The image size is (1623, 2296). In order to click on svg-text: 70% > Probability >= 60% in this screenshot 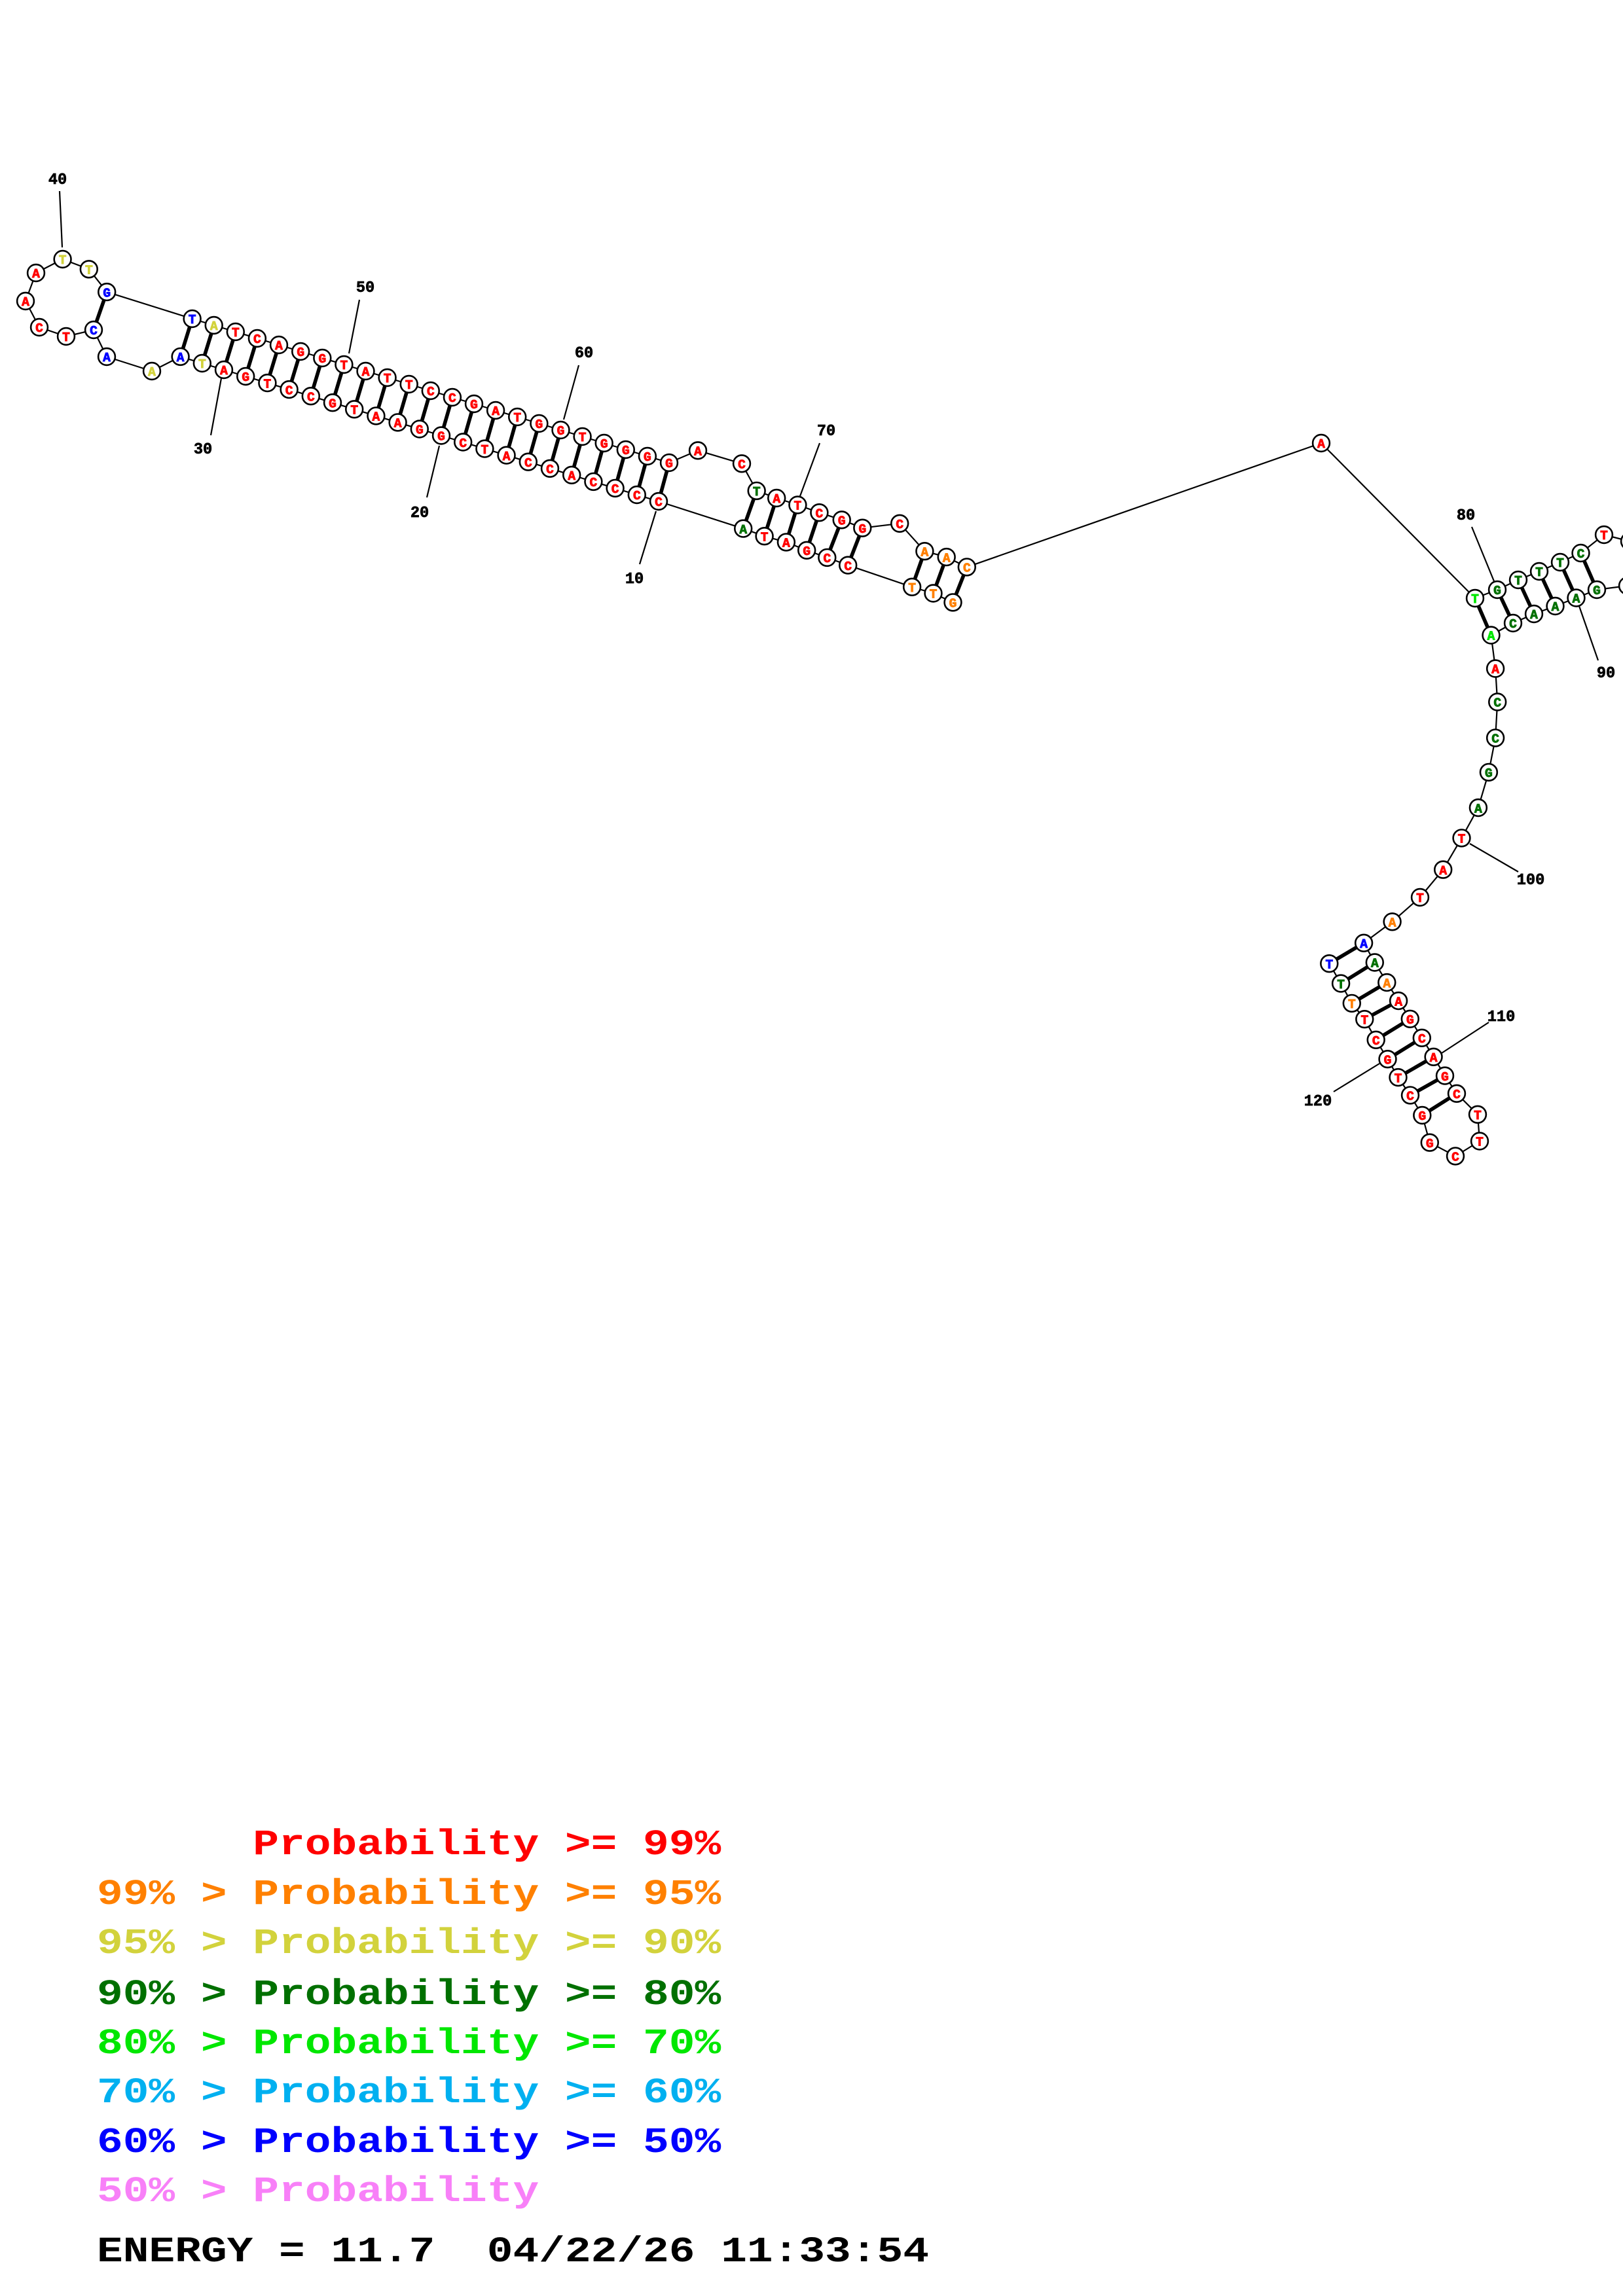, I will do `click(409, 2093)`.